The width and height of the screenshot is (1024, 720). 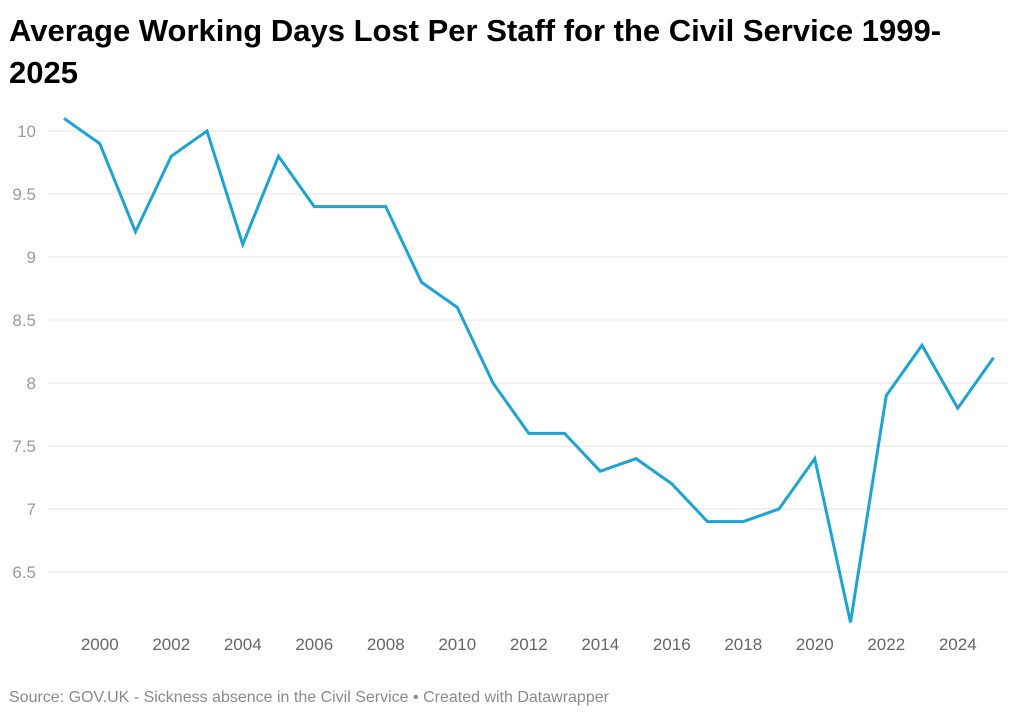 I want to click on x-tick-label: 2008, so click(x=386, y=644).